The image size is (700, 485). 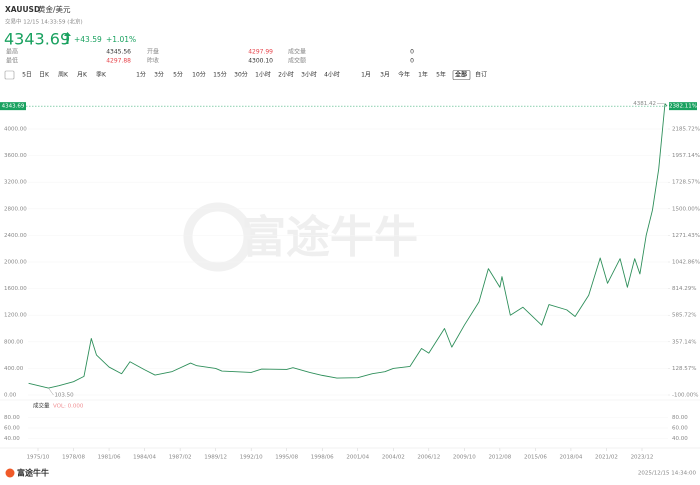 I want to click on x-tick-label: 1984/04, so click(x=144, y=458).